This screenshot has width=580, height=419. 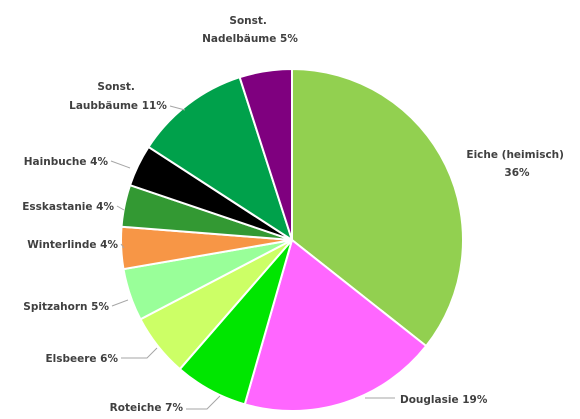 I want to click on data-label-douglasie: Douglasie 19%, so click(x=444, y=400).